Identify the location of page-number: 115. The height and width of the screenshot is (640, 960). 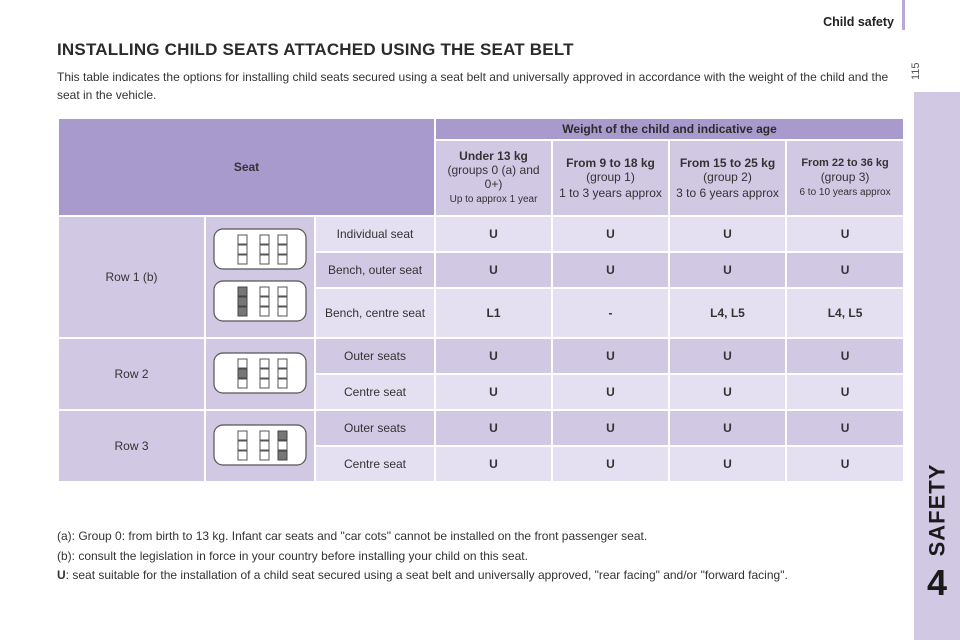
(916, 71).